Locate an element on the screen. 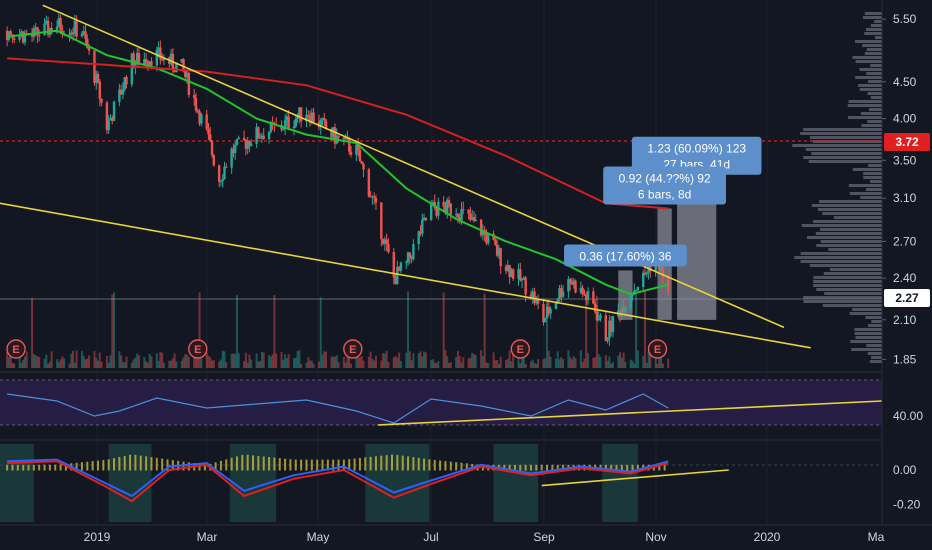  resistance-tag-label: 3.72 is located at coordinates (907, 142).